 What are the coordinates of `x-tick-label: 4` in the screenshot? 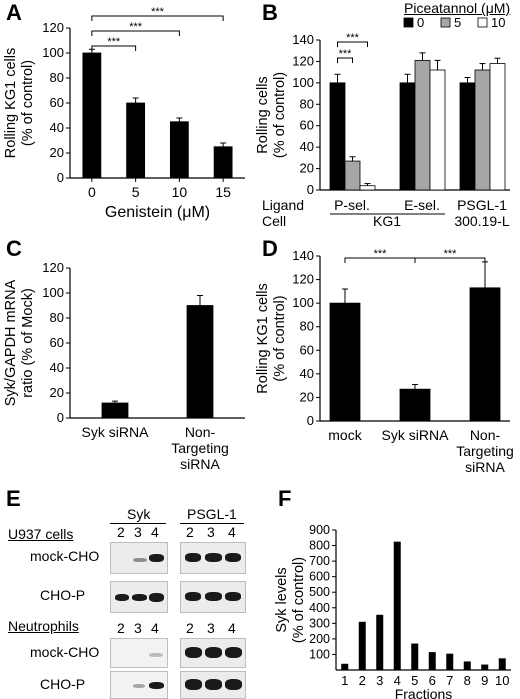 It's located at (397, 680).